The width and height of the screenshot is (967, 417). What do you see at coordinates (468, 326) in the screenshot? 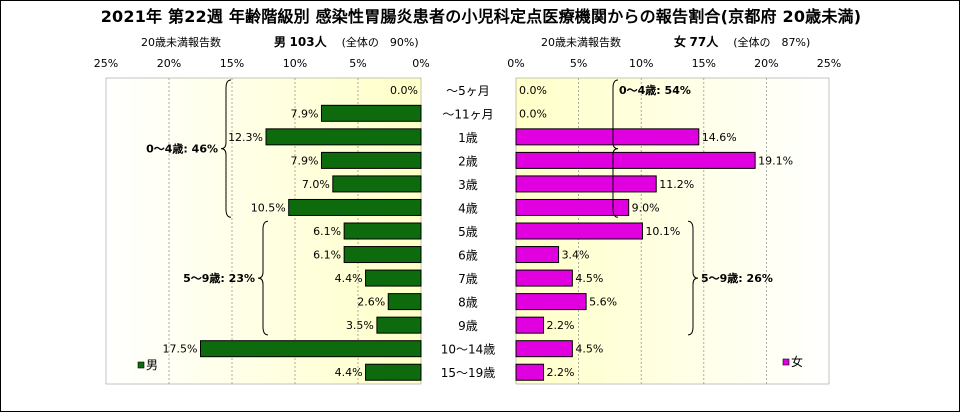
I see `age-category-label: 9歳` at bounding box center [468, 326].